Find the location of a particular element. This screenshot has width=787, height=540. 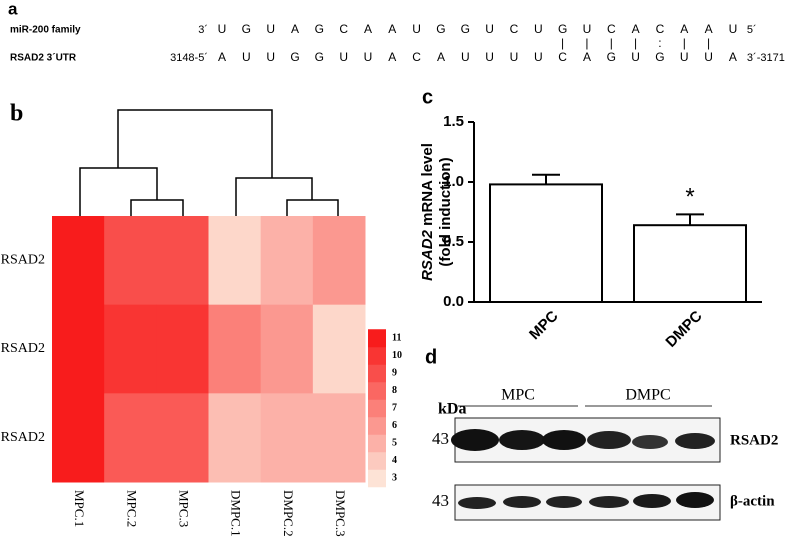

colorbar-label: 6 is located at coordinates (394, 425).